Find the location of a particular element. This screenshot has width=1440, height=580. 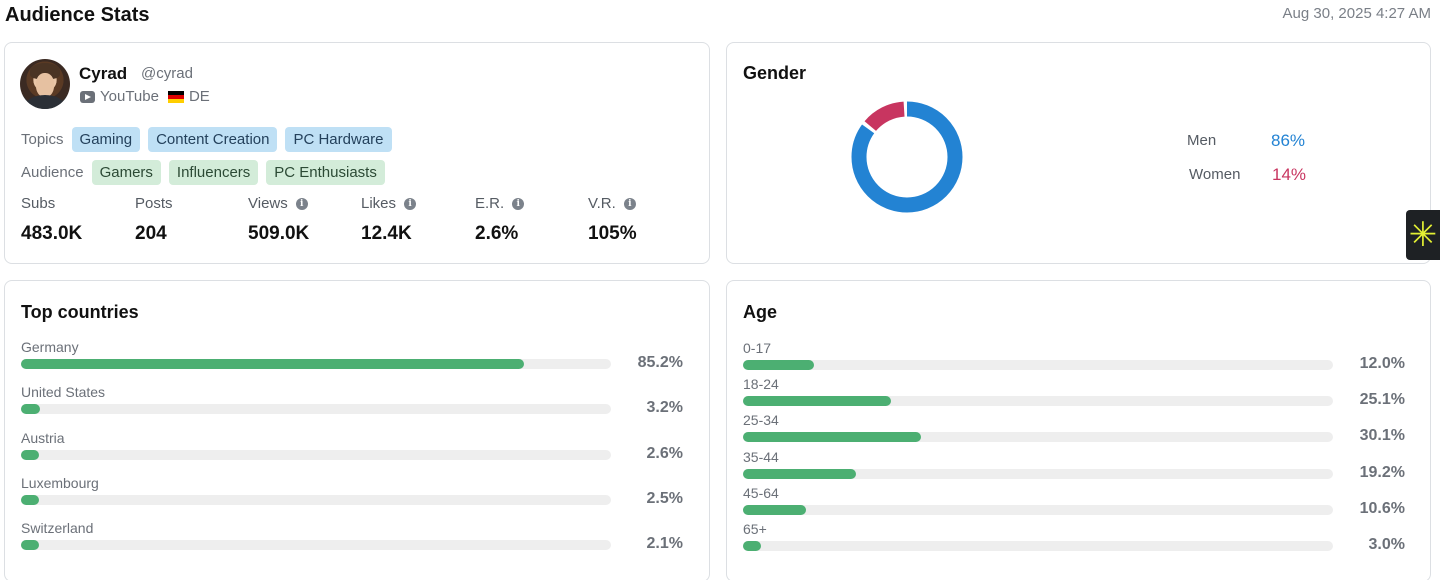

stat-value: 2.6% is located at coordinates (497, 233).